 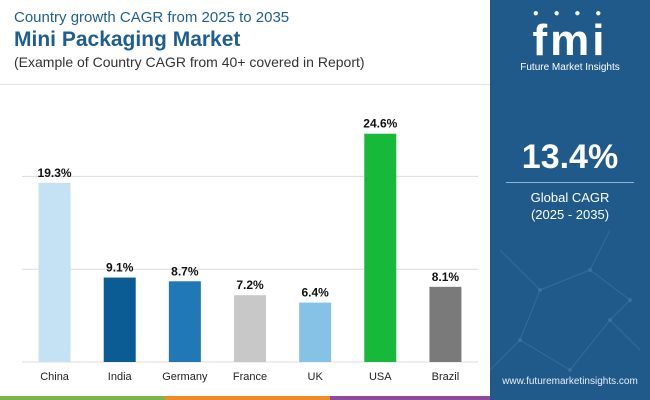 What do you see at coordinates (315, 332) in the screenshot?
I see `bar-uk` at bounding box center [315, 332].